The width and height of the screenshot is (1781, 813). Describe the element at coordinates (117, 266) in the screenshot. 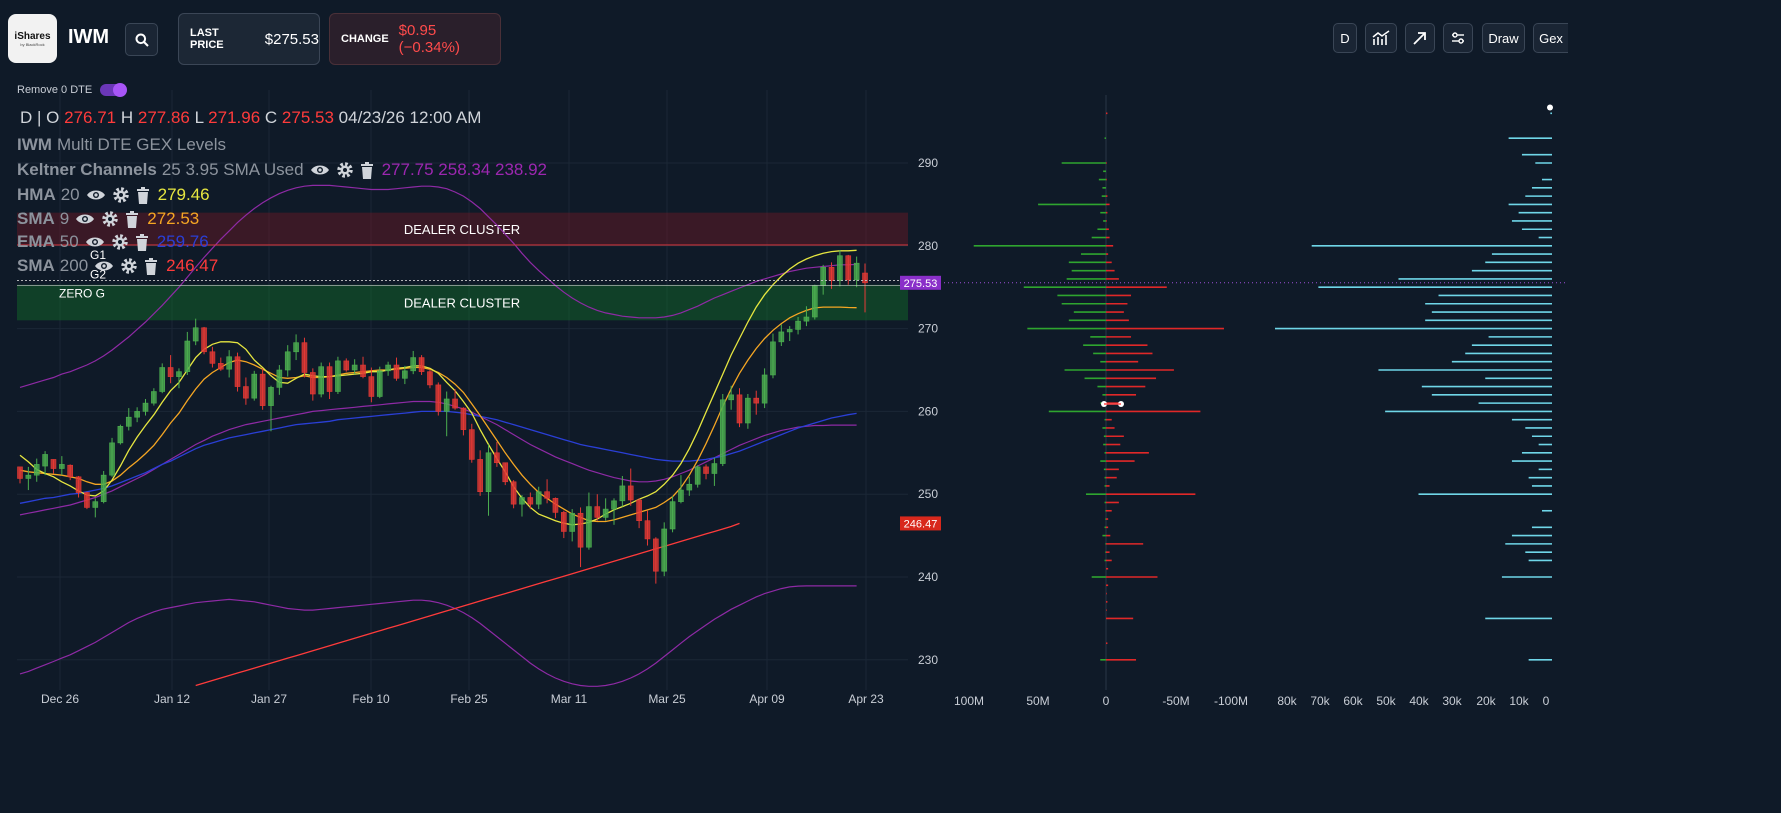

I see `legend-sma200: SMA 200 246.47` at that location.